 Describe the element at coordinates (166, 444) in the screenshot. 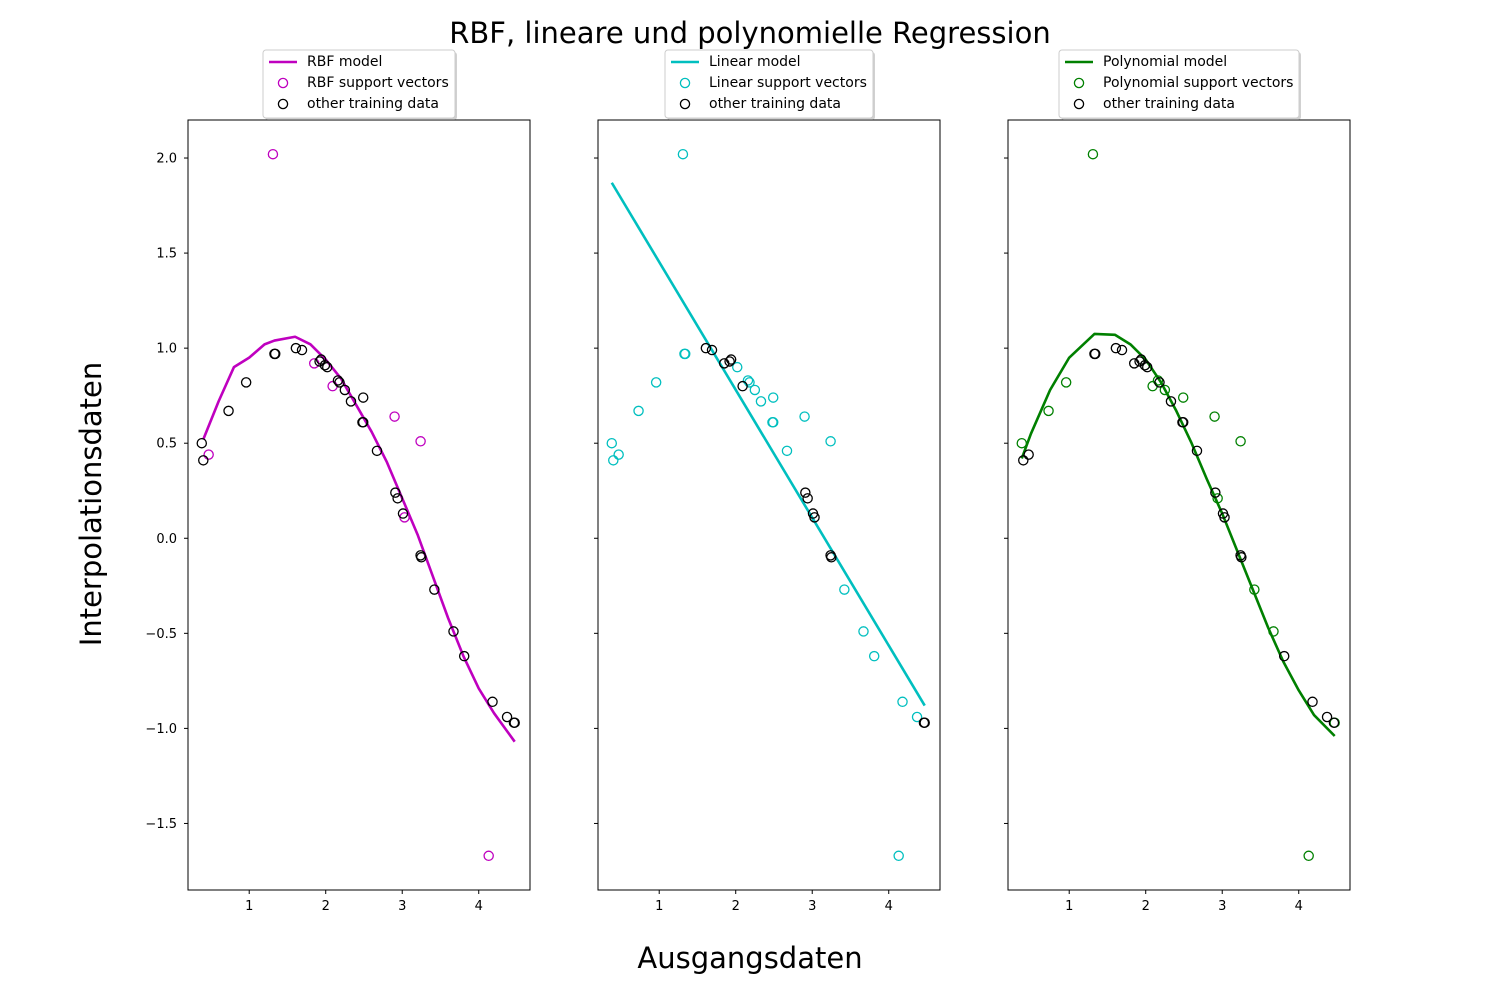

I see `y-tick-label: 0.5` at that location.